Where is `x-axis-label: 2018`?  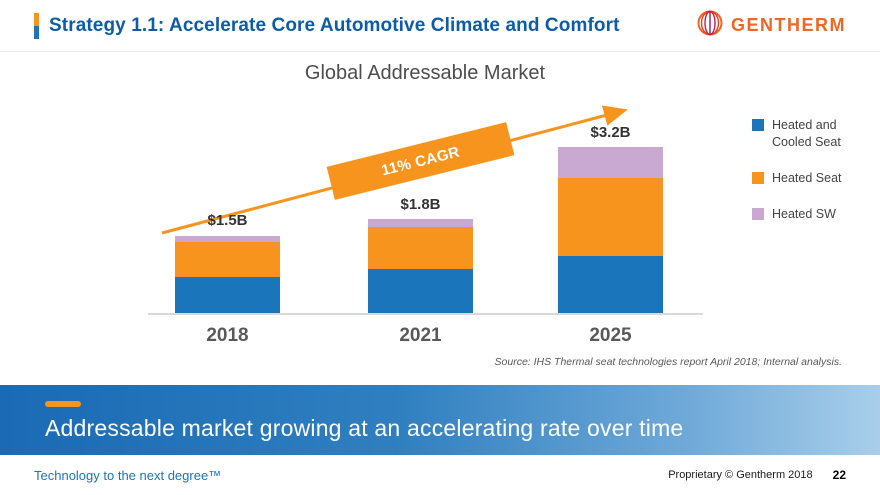 x-axis-label: 2018 is located at coordinates (227, 335).